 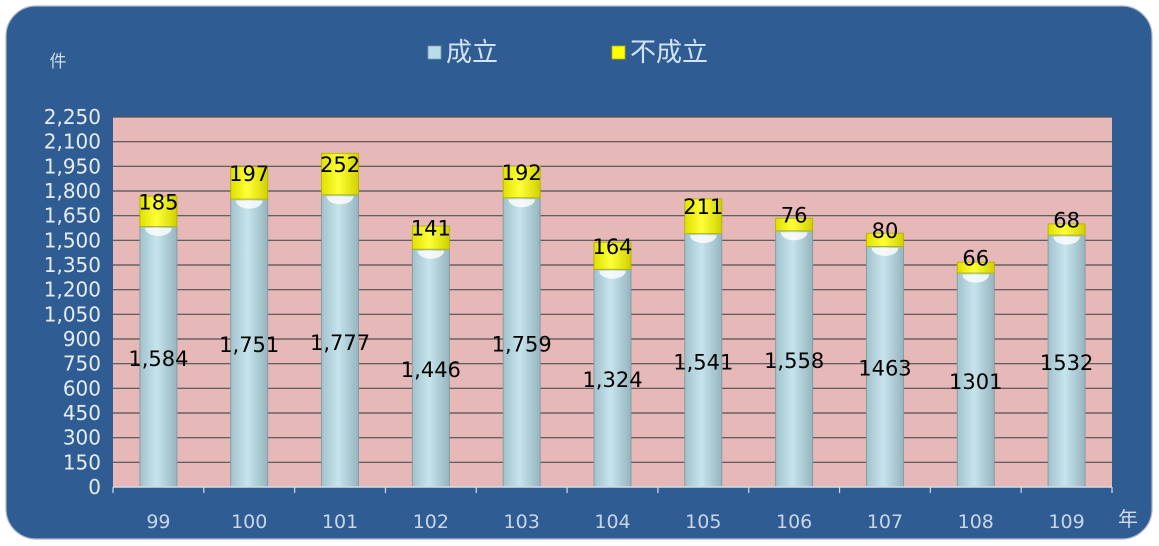 What do you see at coordinates (522, 173) in the screenshot?
I see `data-label-series2-103: 192` at bounding box center [522, 173].